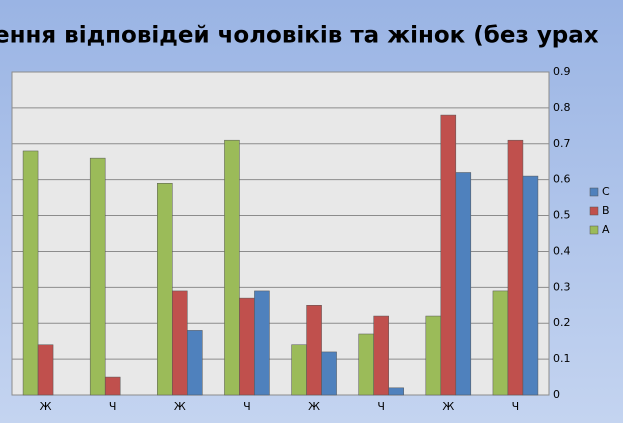 The image size is (623, 423). What do you see at coordinates (562, 322) in the screenshot?
I see `y-tick-label: 0.2` at bounding box center [562, 322].